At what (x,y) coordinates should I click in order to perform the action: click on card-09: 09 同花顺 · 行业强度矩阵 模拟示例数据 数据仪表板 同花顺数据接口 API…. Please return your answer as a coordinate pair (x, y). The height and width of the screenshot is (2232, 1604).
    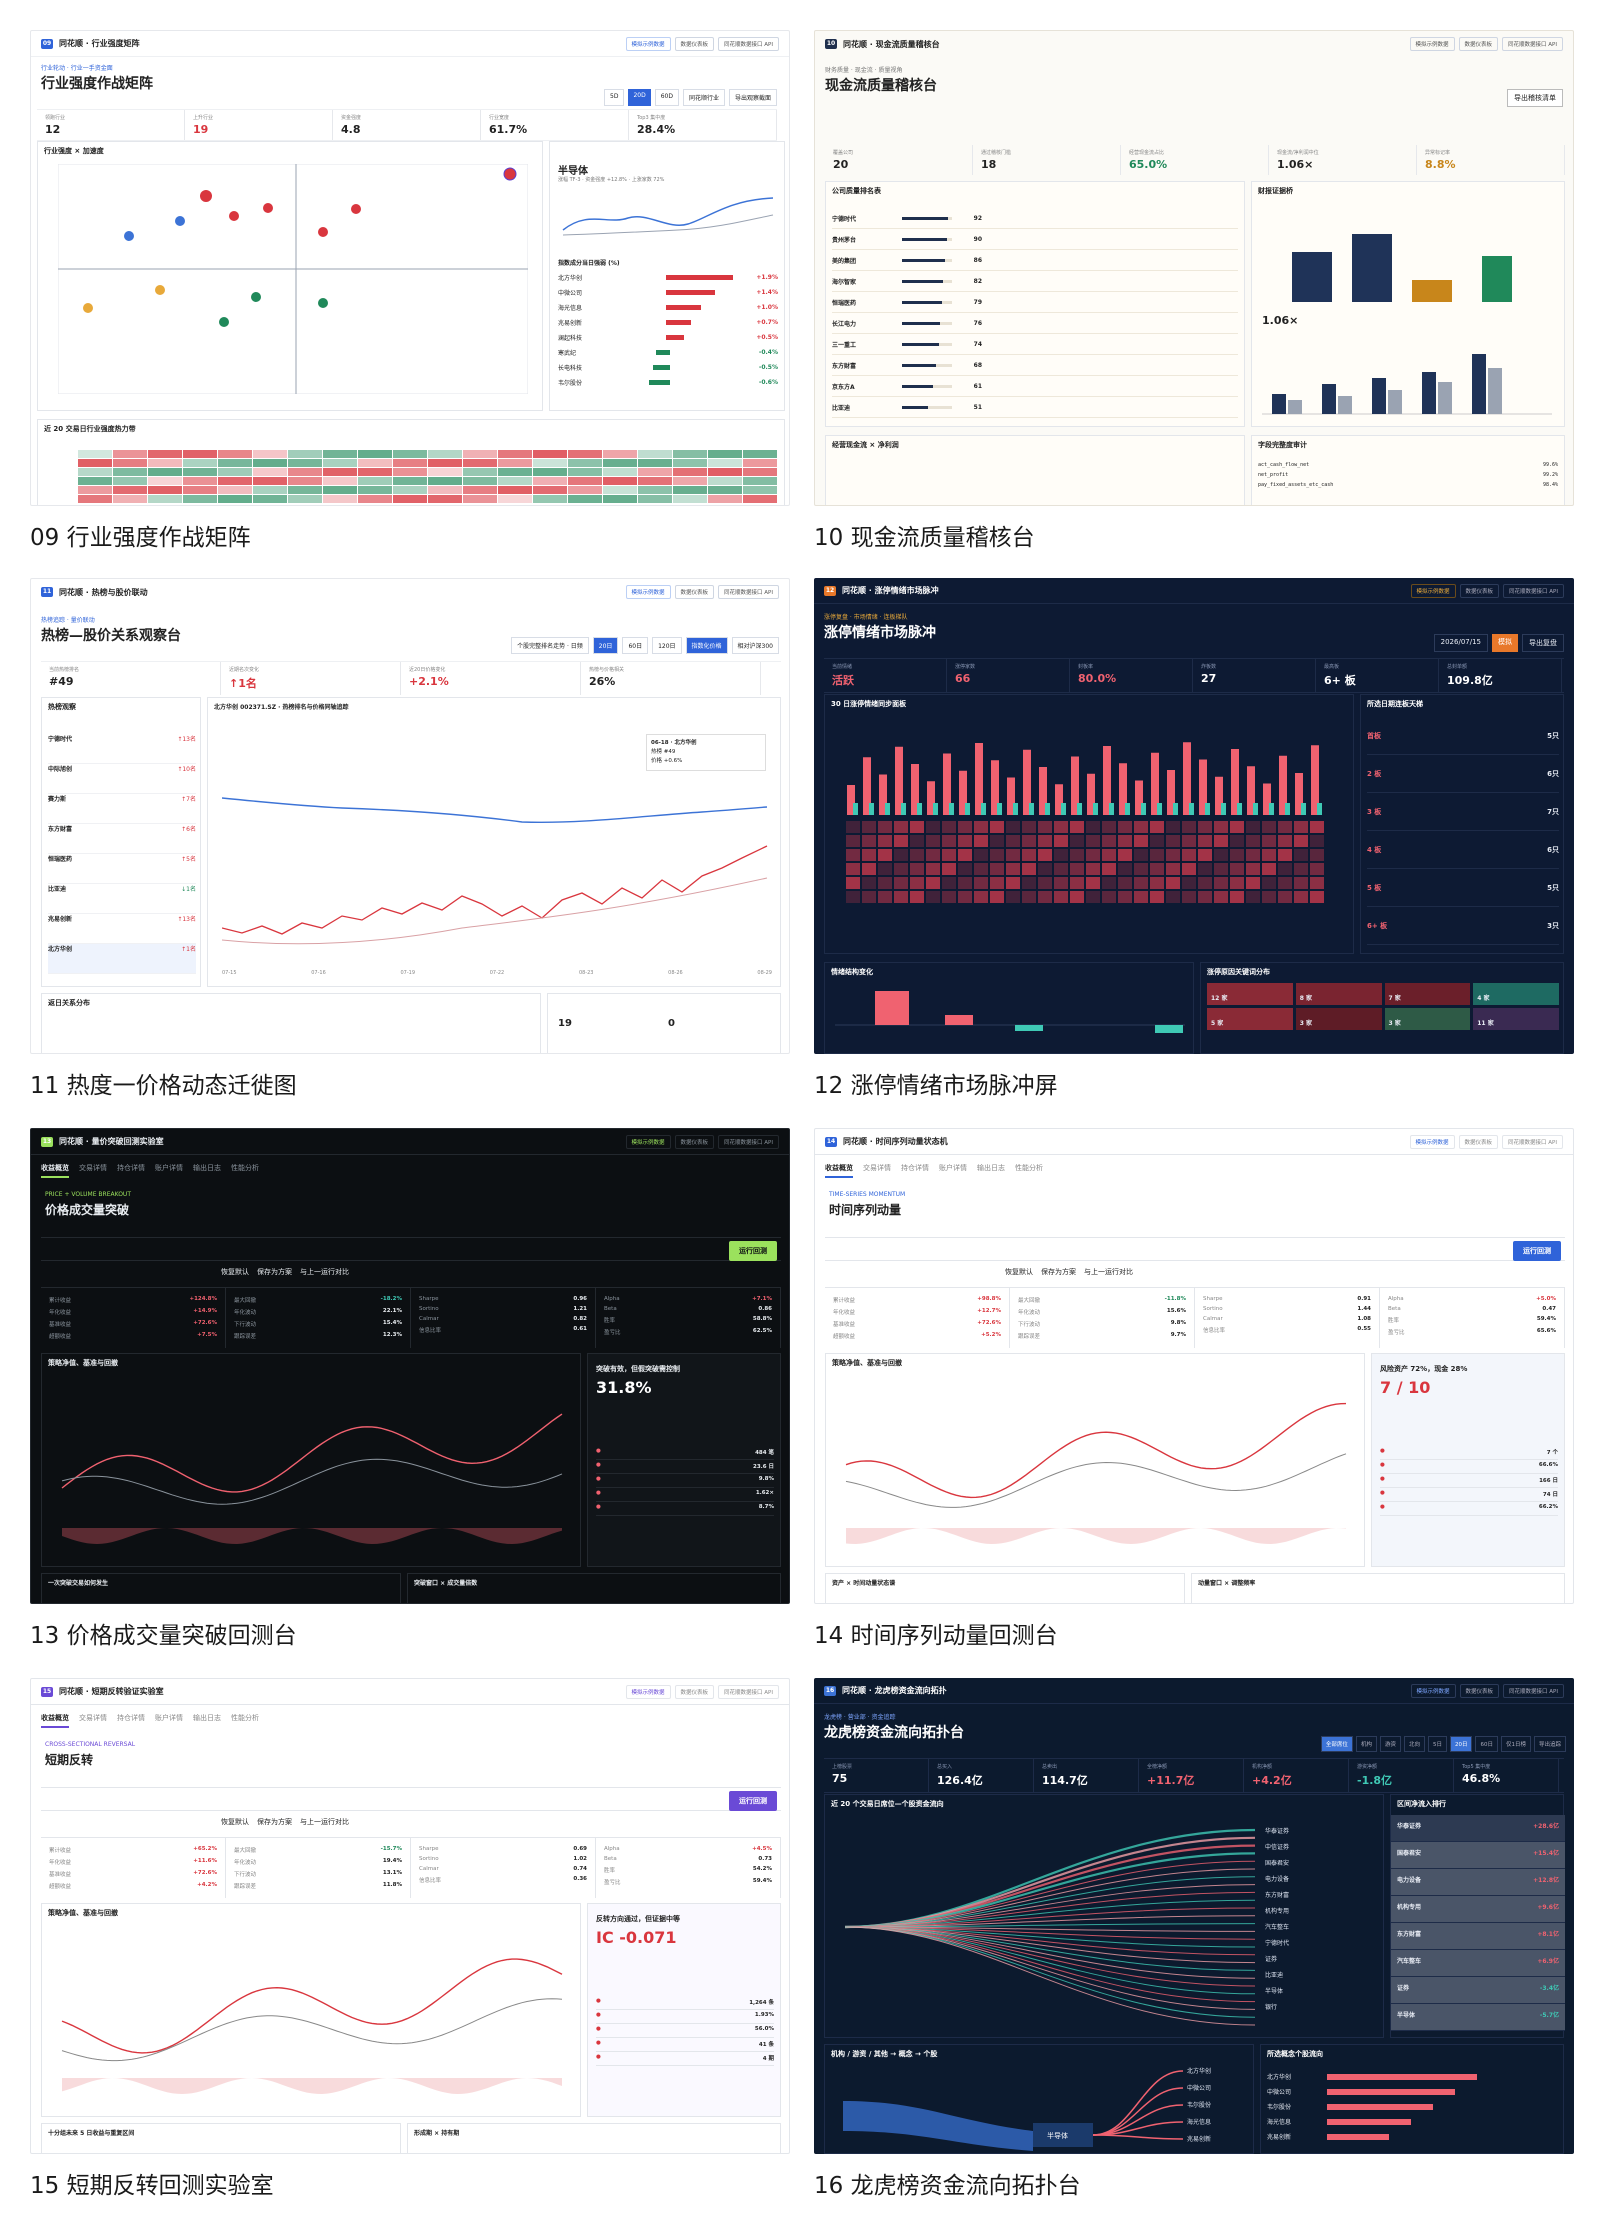
    Looking at the image, I should click on (410, 290).